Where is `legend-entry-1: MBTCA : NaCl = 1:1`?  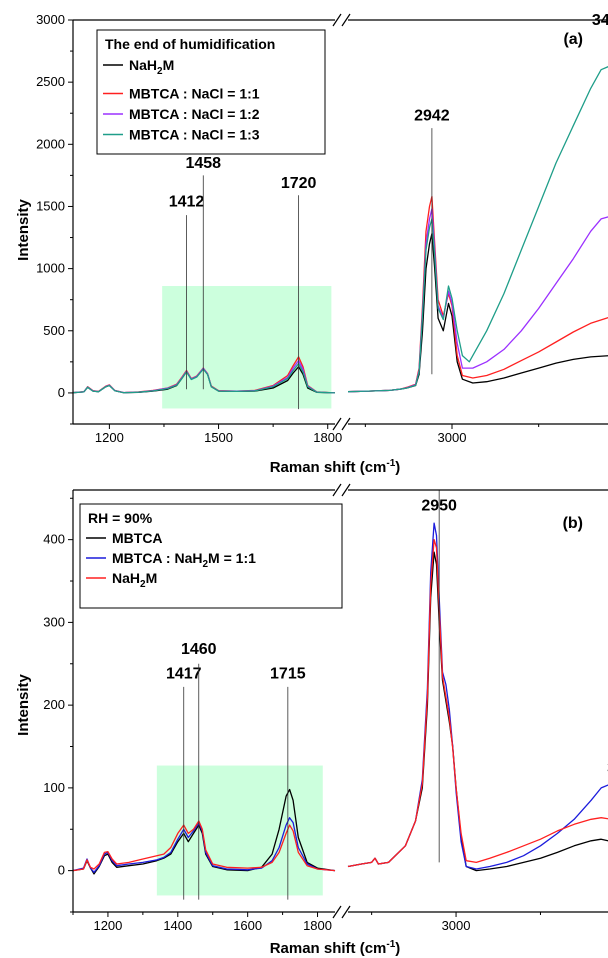
legend-entry-1: MBTCA : NaCl = 1:1 is located at coordinates (194, 94).